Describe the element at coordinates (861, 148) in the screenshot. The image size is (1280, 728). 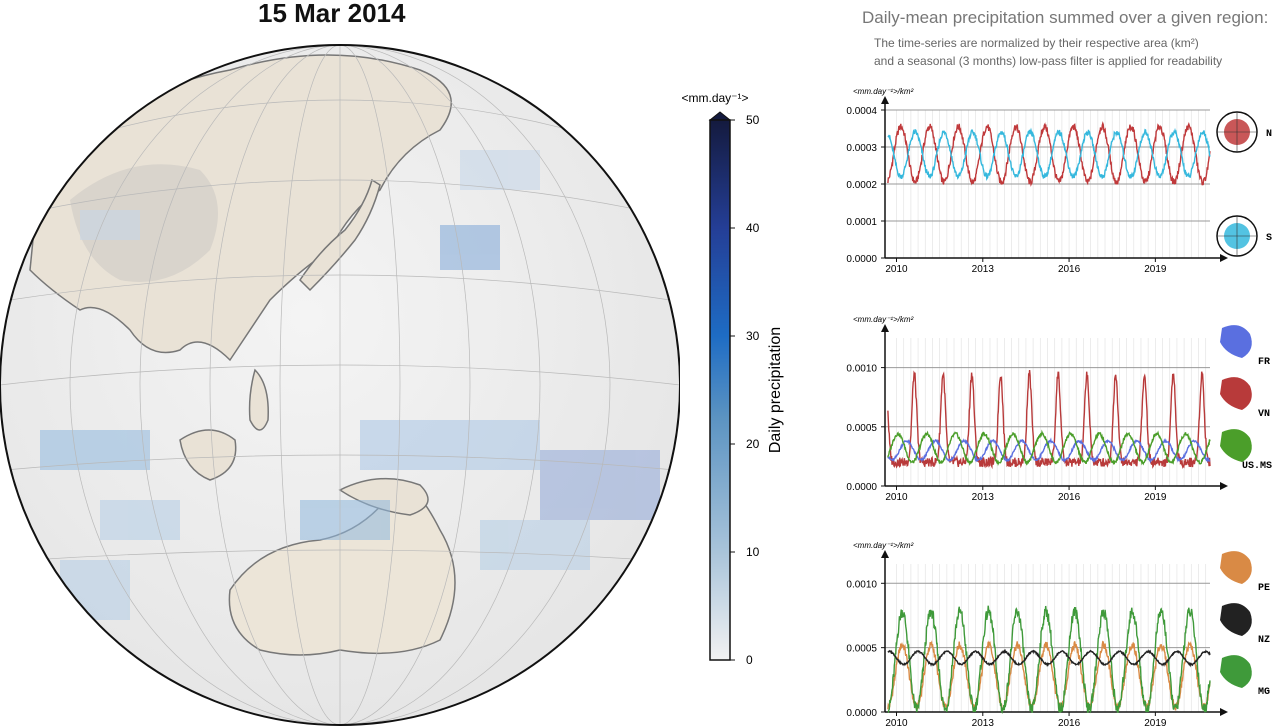
I see `ytick-label: 0.0003` at that location.